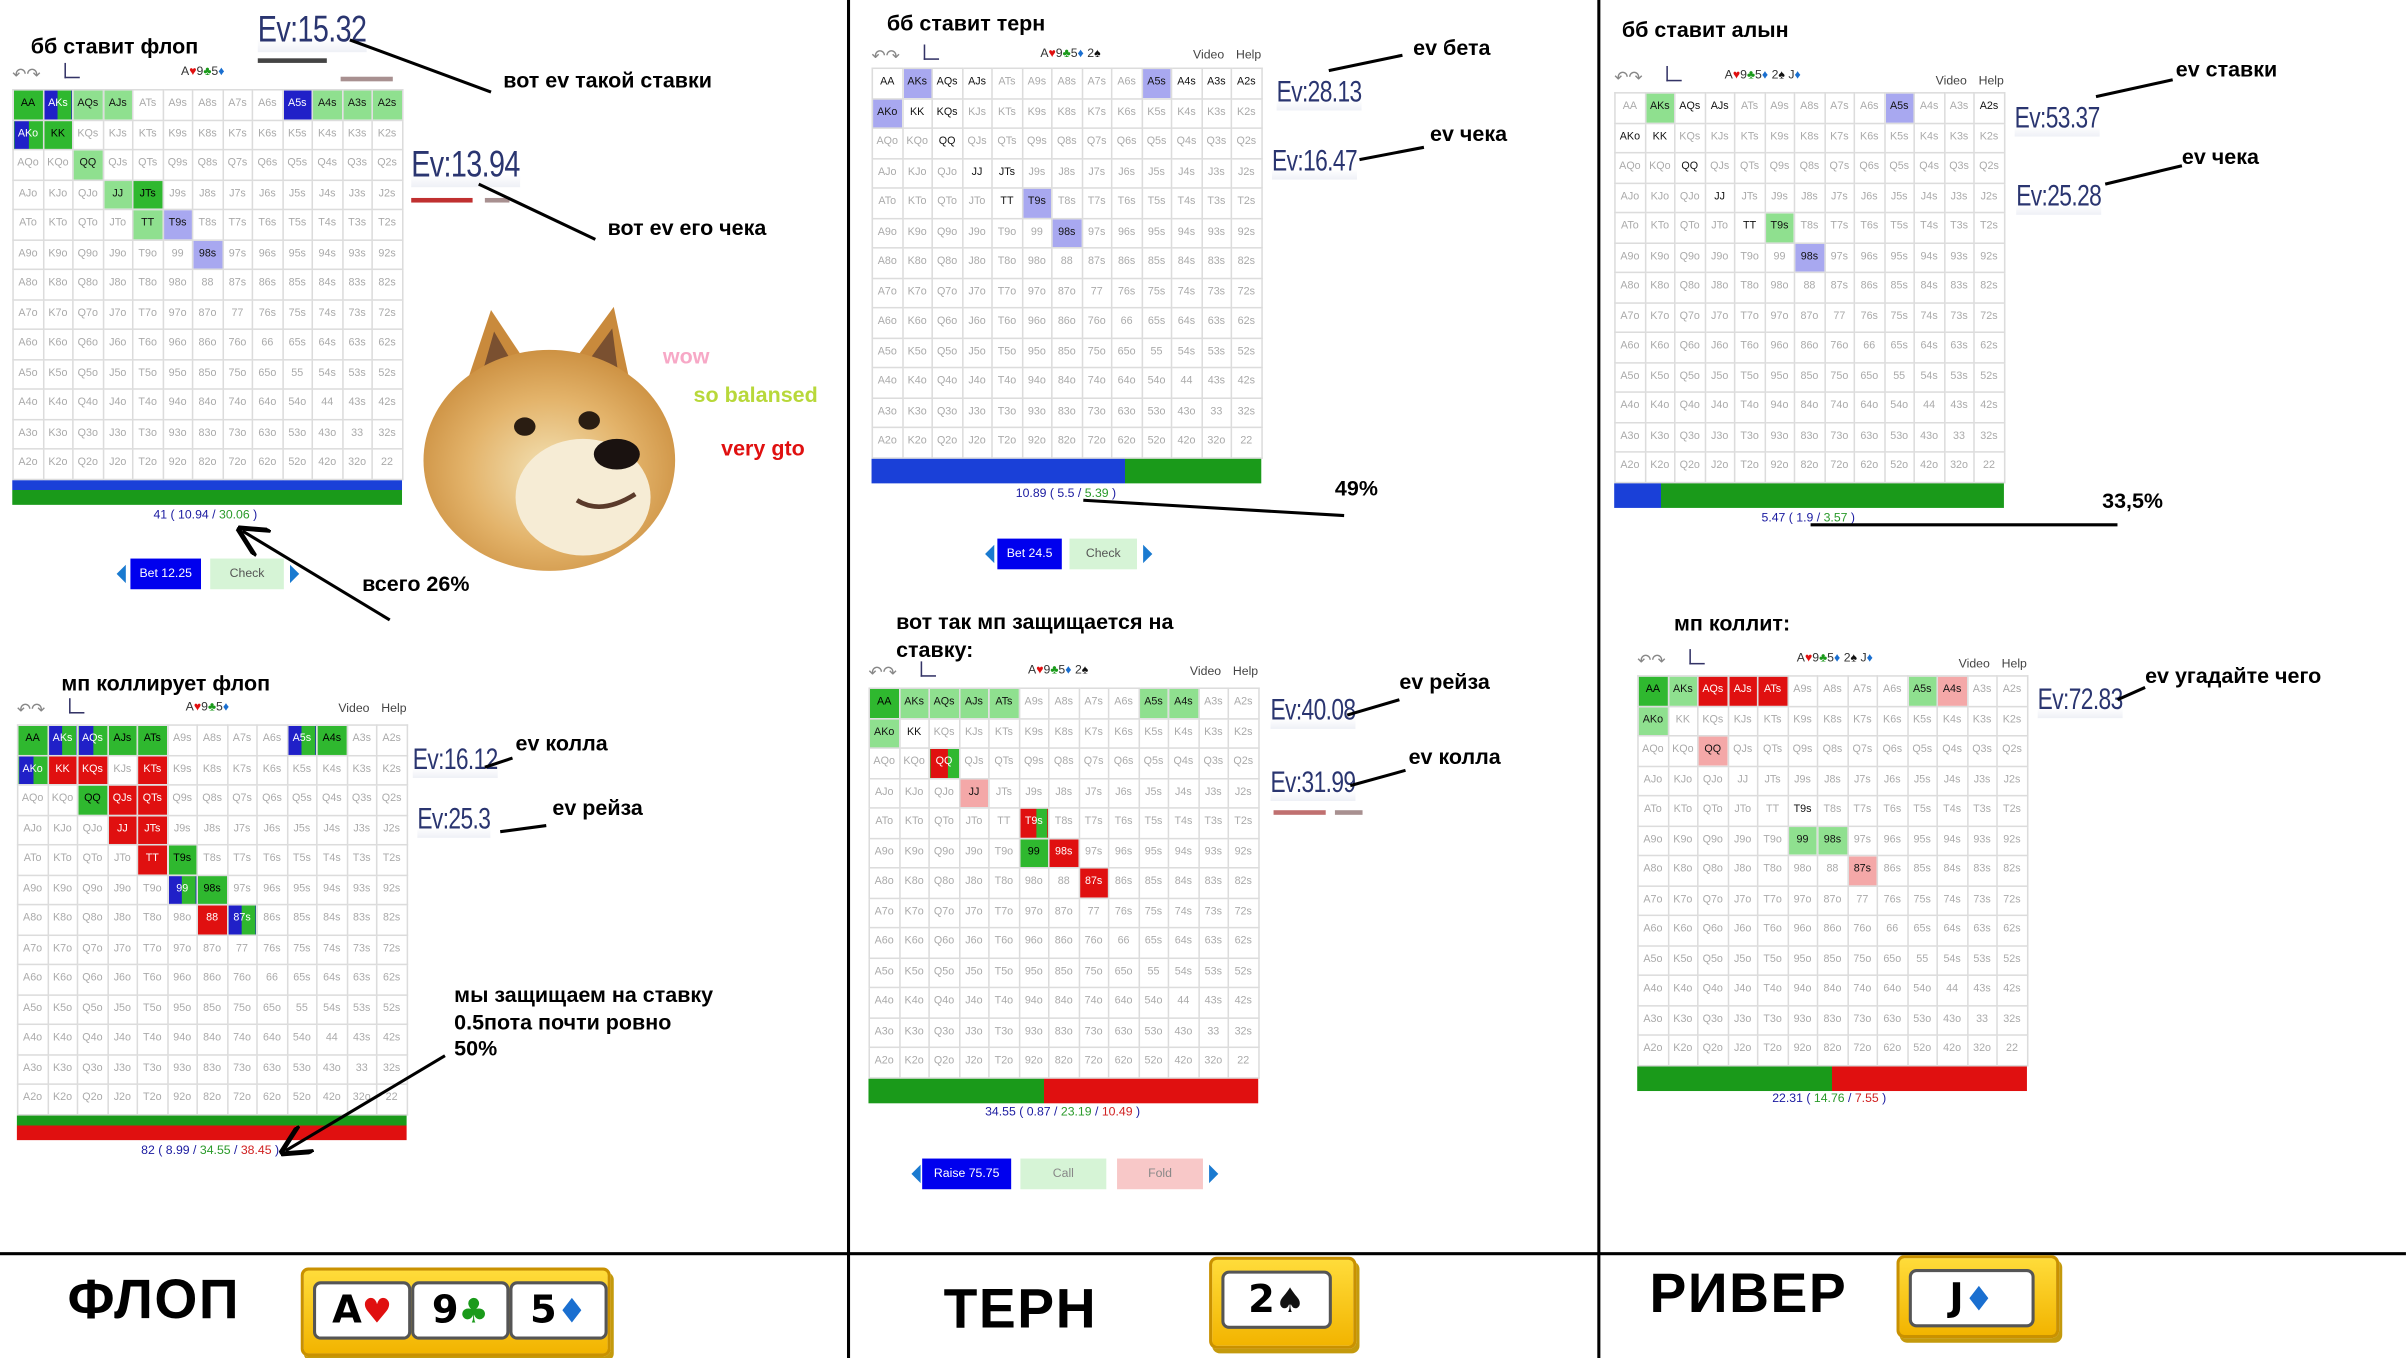 The image size is (2406, 1358). I want to click on hand-cell: KTs, so click(1007, 113).